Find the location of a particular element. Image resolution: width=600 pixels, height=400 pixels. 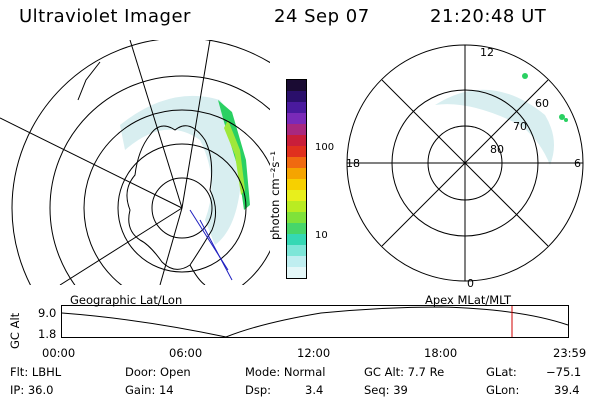

status-gain: Gain: 14 is located at coordinates (149, 390).